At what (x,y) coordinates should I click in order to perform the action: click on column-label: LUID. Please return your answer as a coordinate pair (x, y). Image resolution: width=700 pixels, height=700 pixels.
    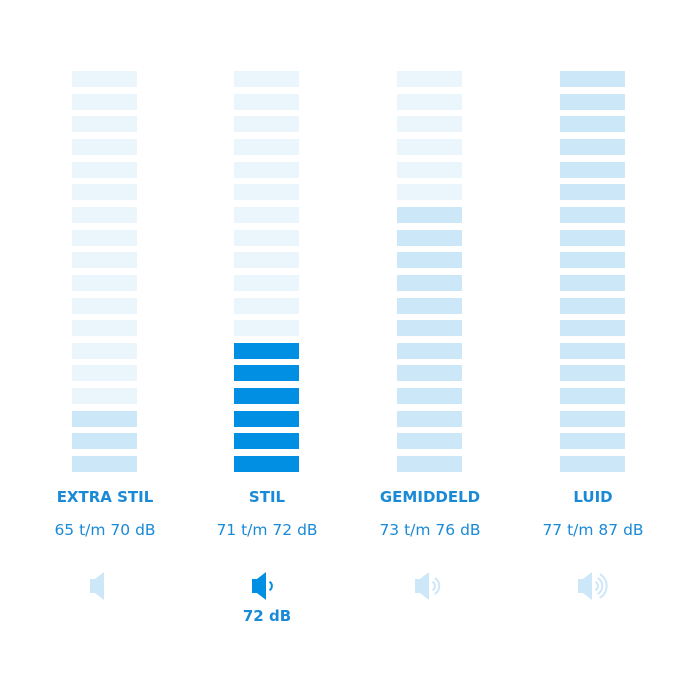
    Looking at the image, I should click on (593, 497).